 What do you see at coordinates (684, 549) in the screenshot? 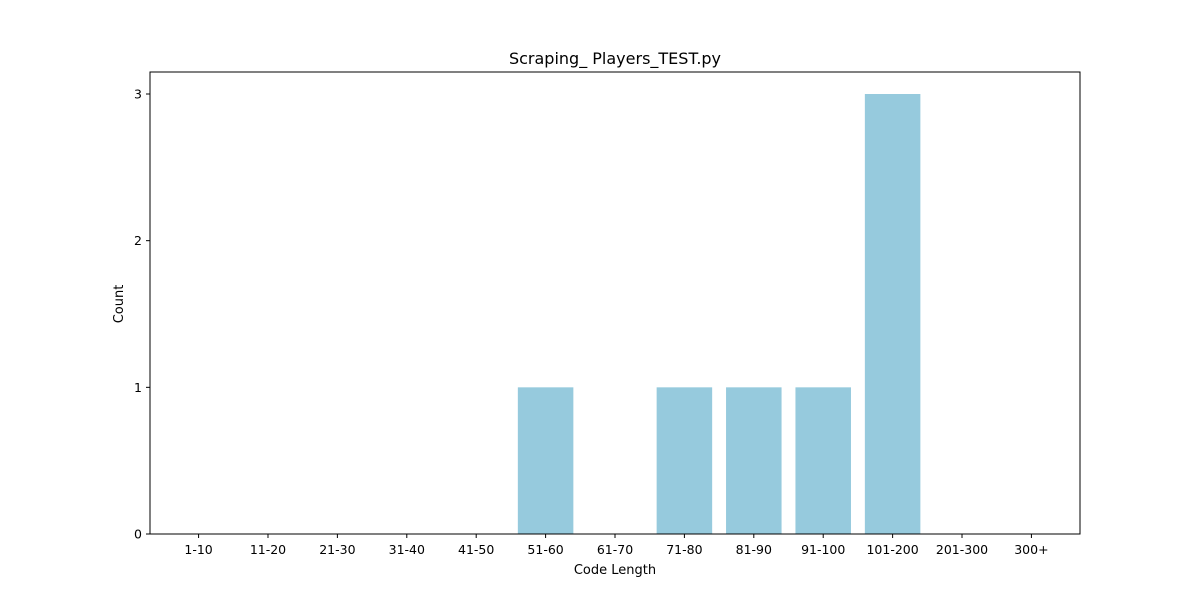
I see `x-tick-label-7: 71-80` at bounding box center [684, 549].